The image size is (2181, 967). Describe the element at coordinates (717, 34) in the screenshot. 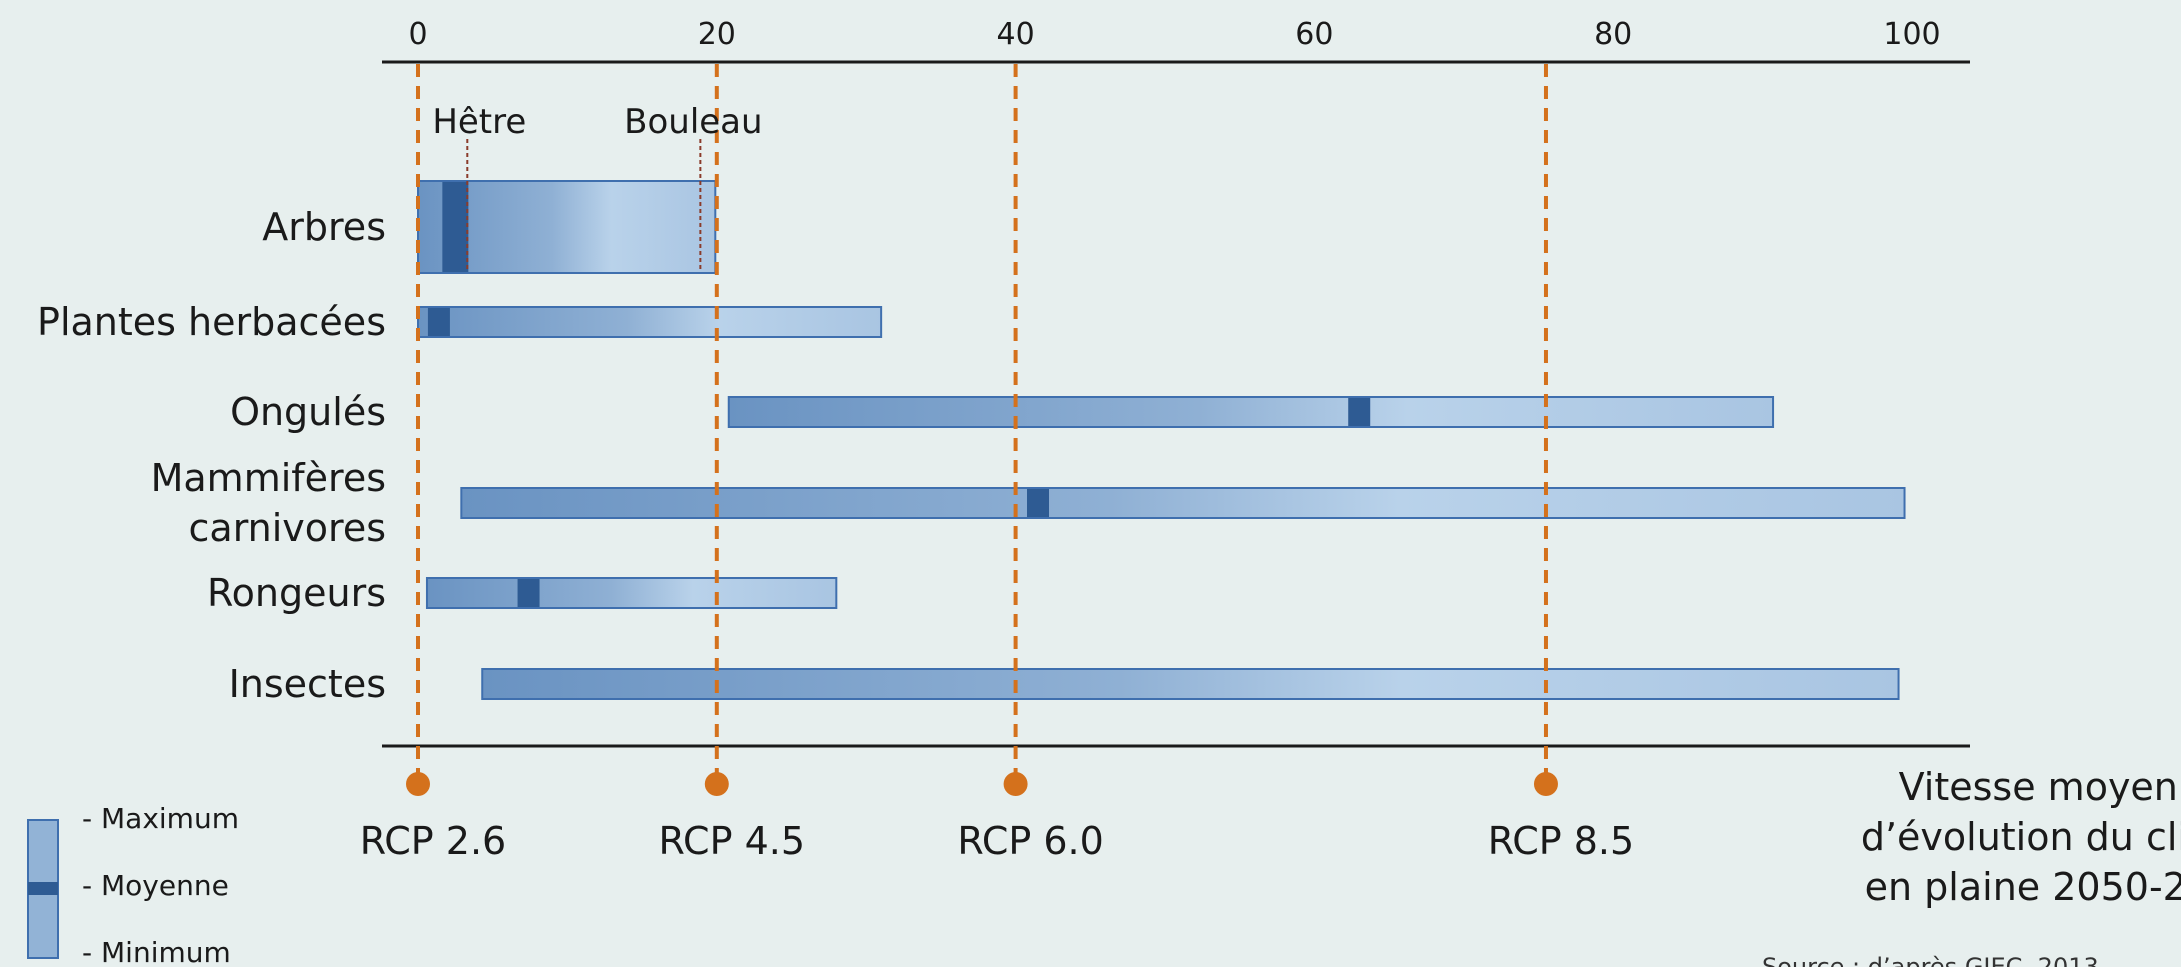

I see `x-tick-label-20: 20` at that location.